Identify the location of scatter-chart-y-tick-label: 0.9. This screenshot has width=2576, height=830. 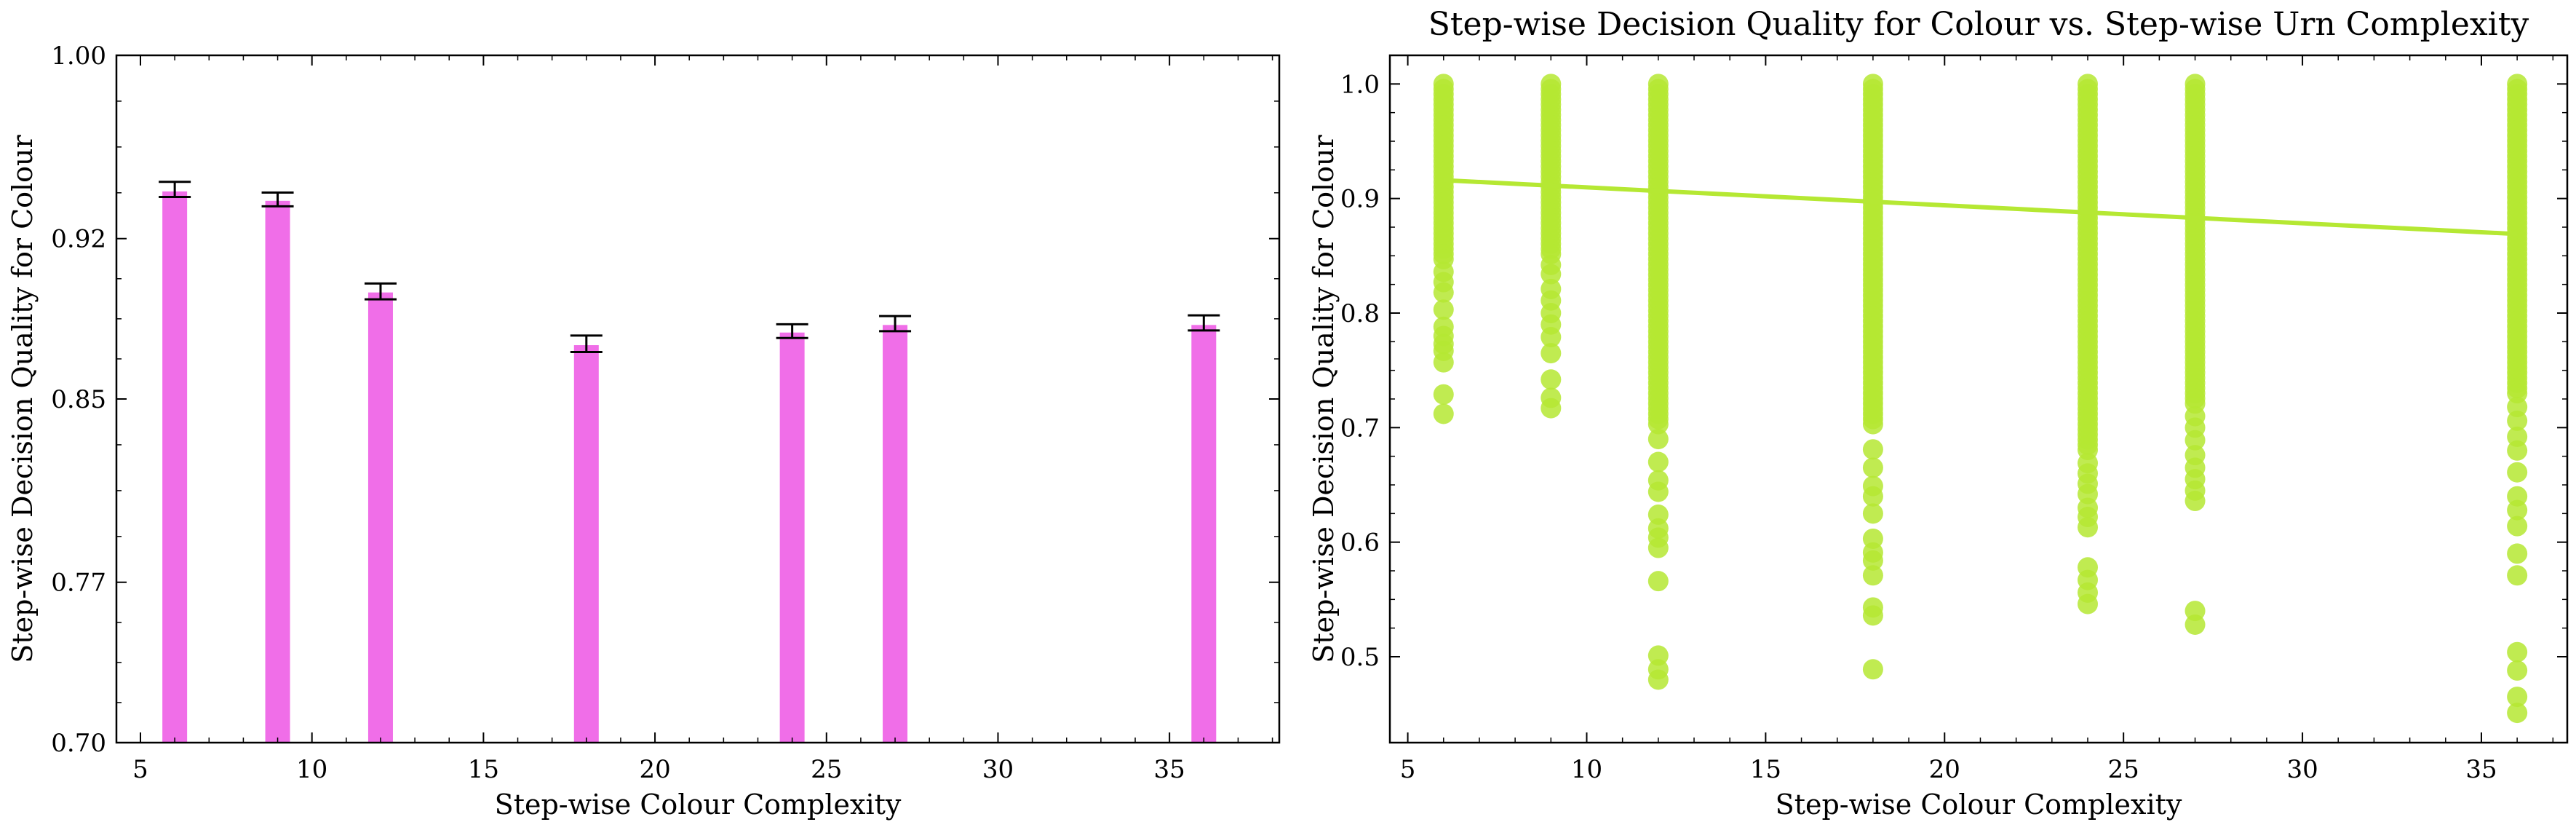
(1360, 200).